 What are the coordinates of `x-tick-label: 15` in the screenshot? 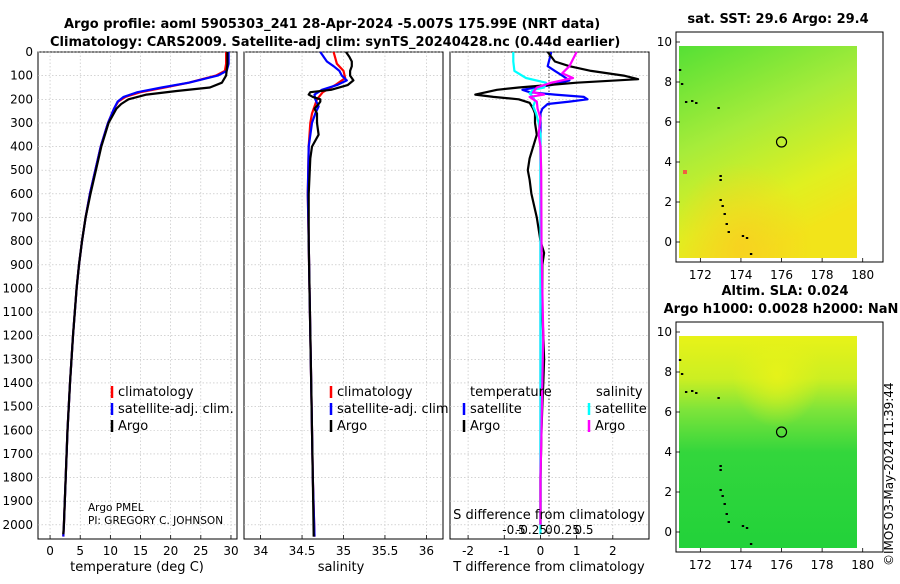 It's located at (140, 551).